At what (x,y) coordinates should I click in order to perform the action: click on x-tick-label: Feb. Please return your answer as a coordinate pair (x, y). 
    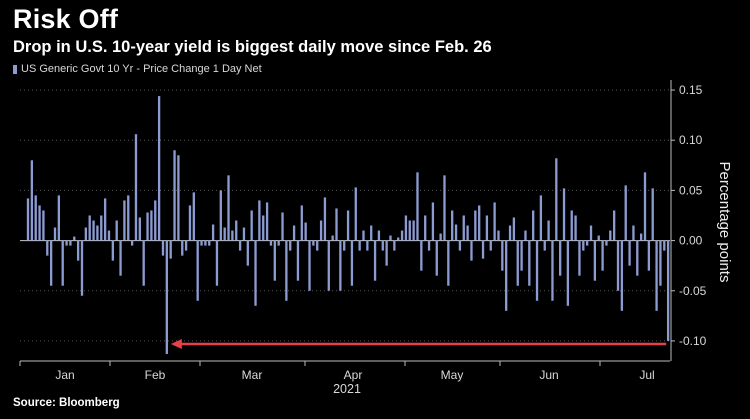
    Looking at the image, I should click on (155, 375).